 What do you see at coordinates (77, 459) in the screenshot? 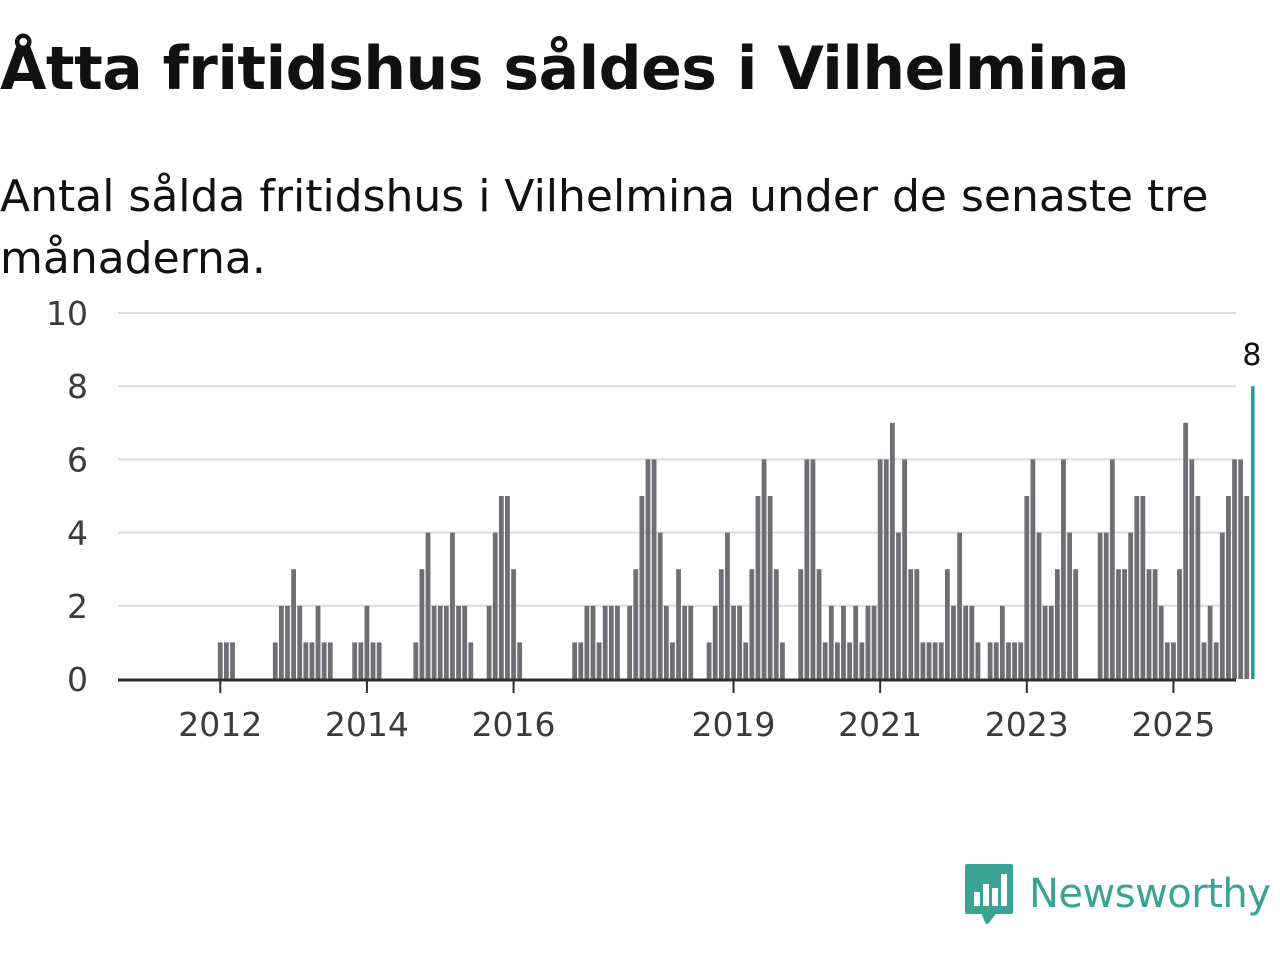
I see `y-tick-label: 6` at bounding box center [77, 459].